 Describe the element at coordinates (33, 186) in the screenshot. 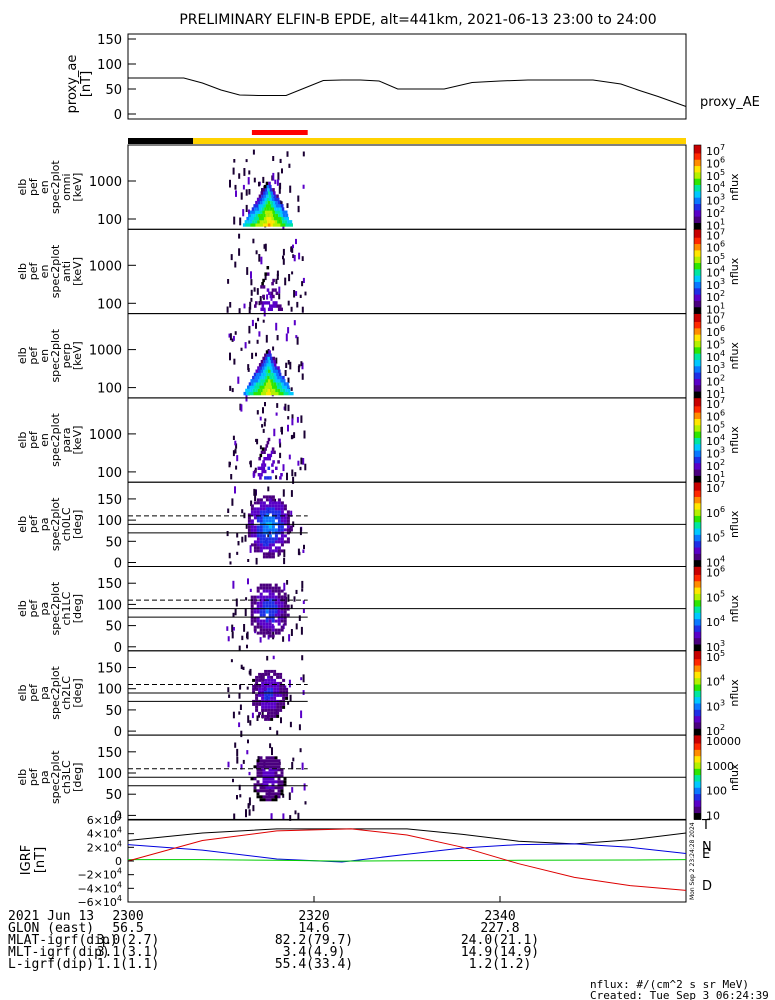

I see `panel-ylabel-line: pef` at that location.